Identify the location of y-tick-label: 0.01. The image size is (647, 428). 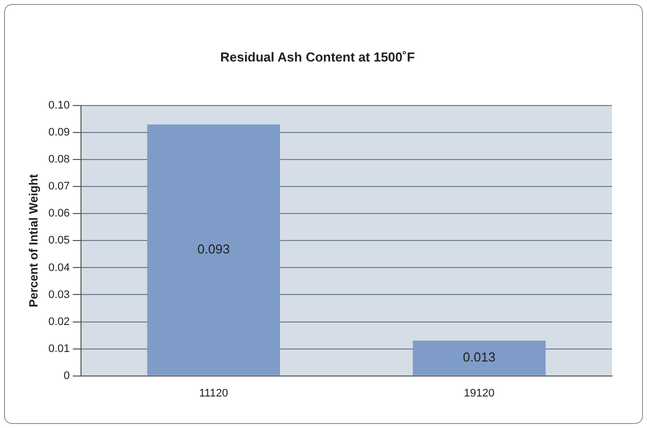
(59, 348).